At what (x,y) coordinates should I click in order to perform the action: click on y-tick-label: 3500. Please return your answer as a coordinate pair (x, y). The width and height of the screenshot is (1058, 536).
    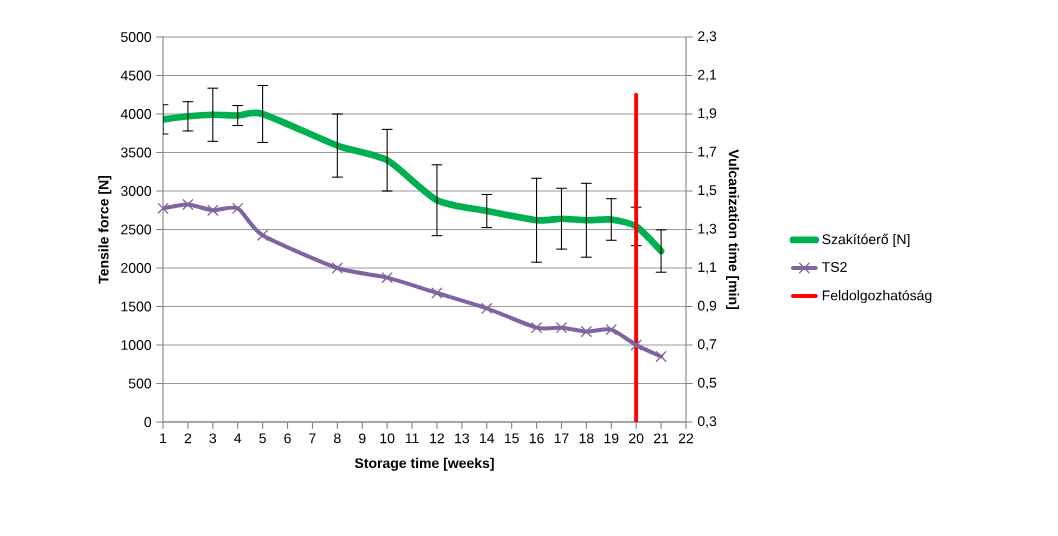
    Looking at the image, I should click on (136, 152).